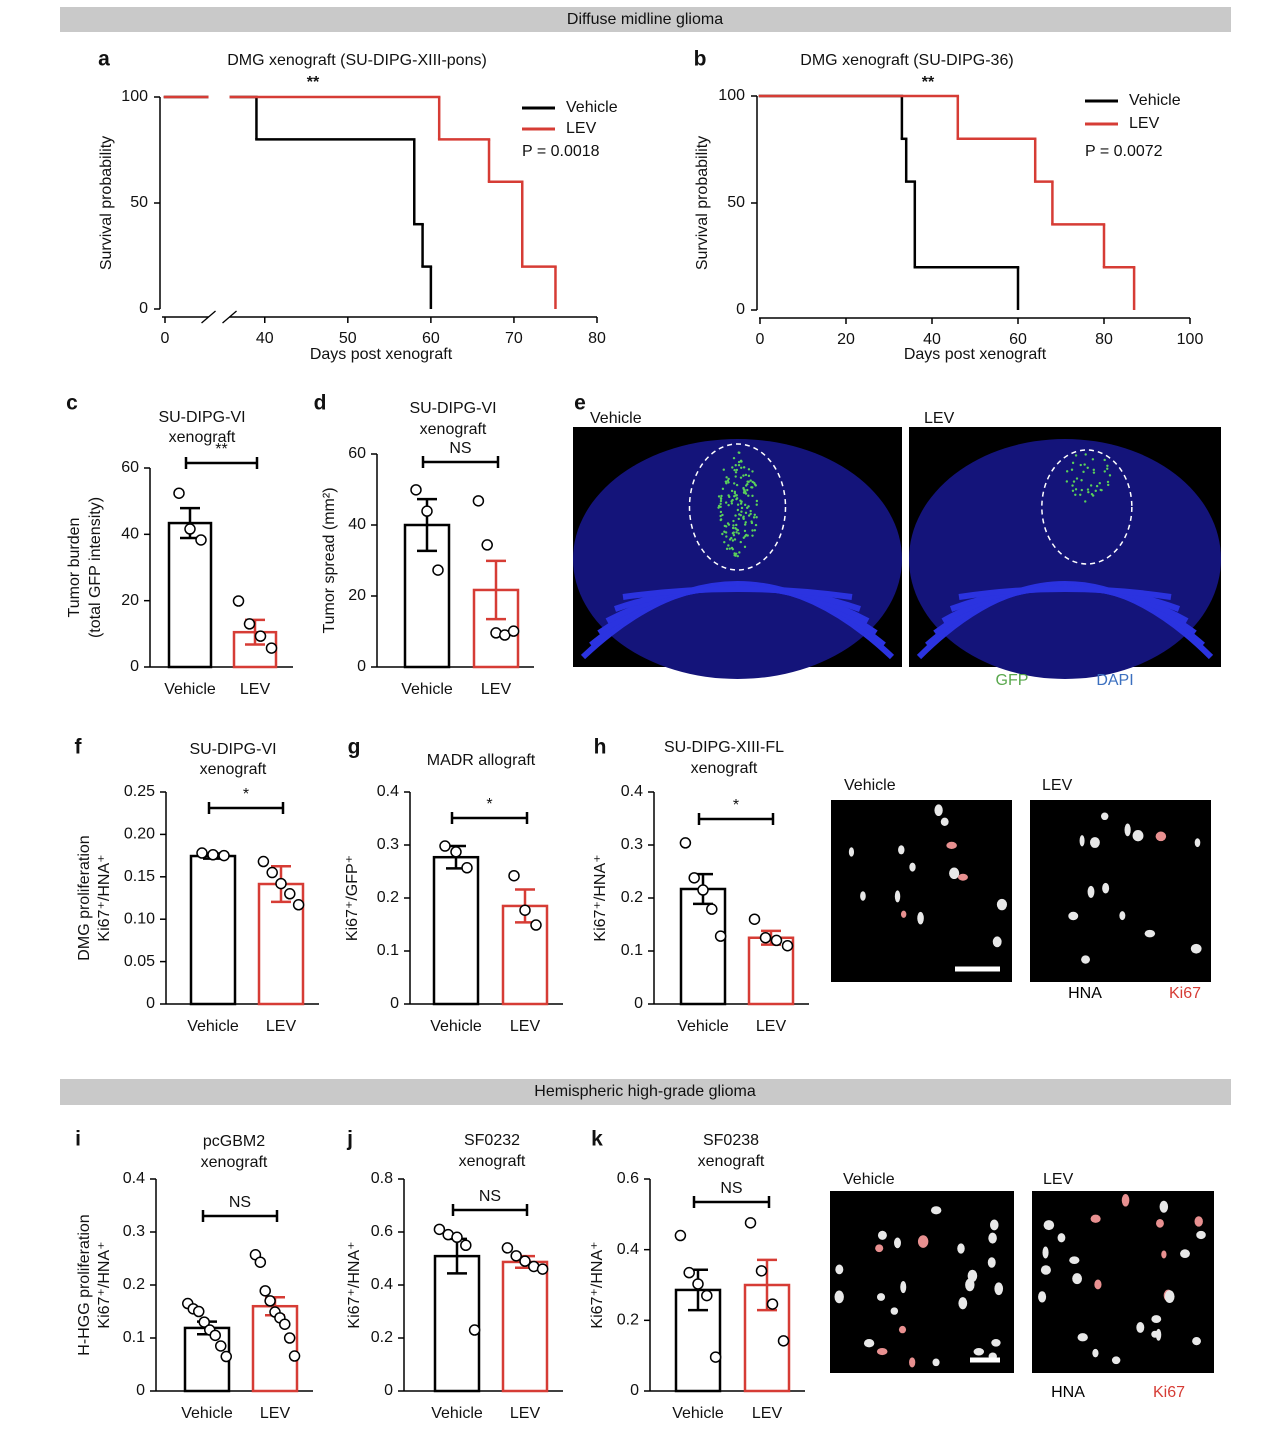 This screenshot has height=1434, width=1288. I want to click on y-axis-title: Ki67⁺/HNA⁺, so click(354, 1284).